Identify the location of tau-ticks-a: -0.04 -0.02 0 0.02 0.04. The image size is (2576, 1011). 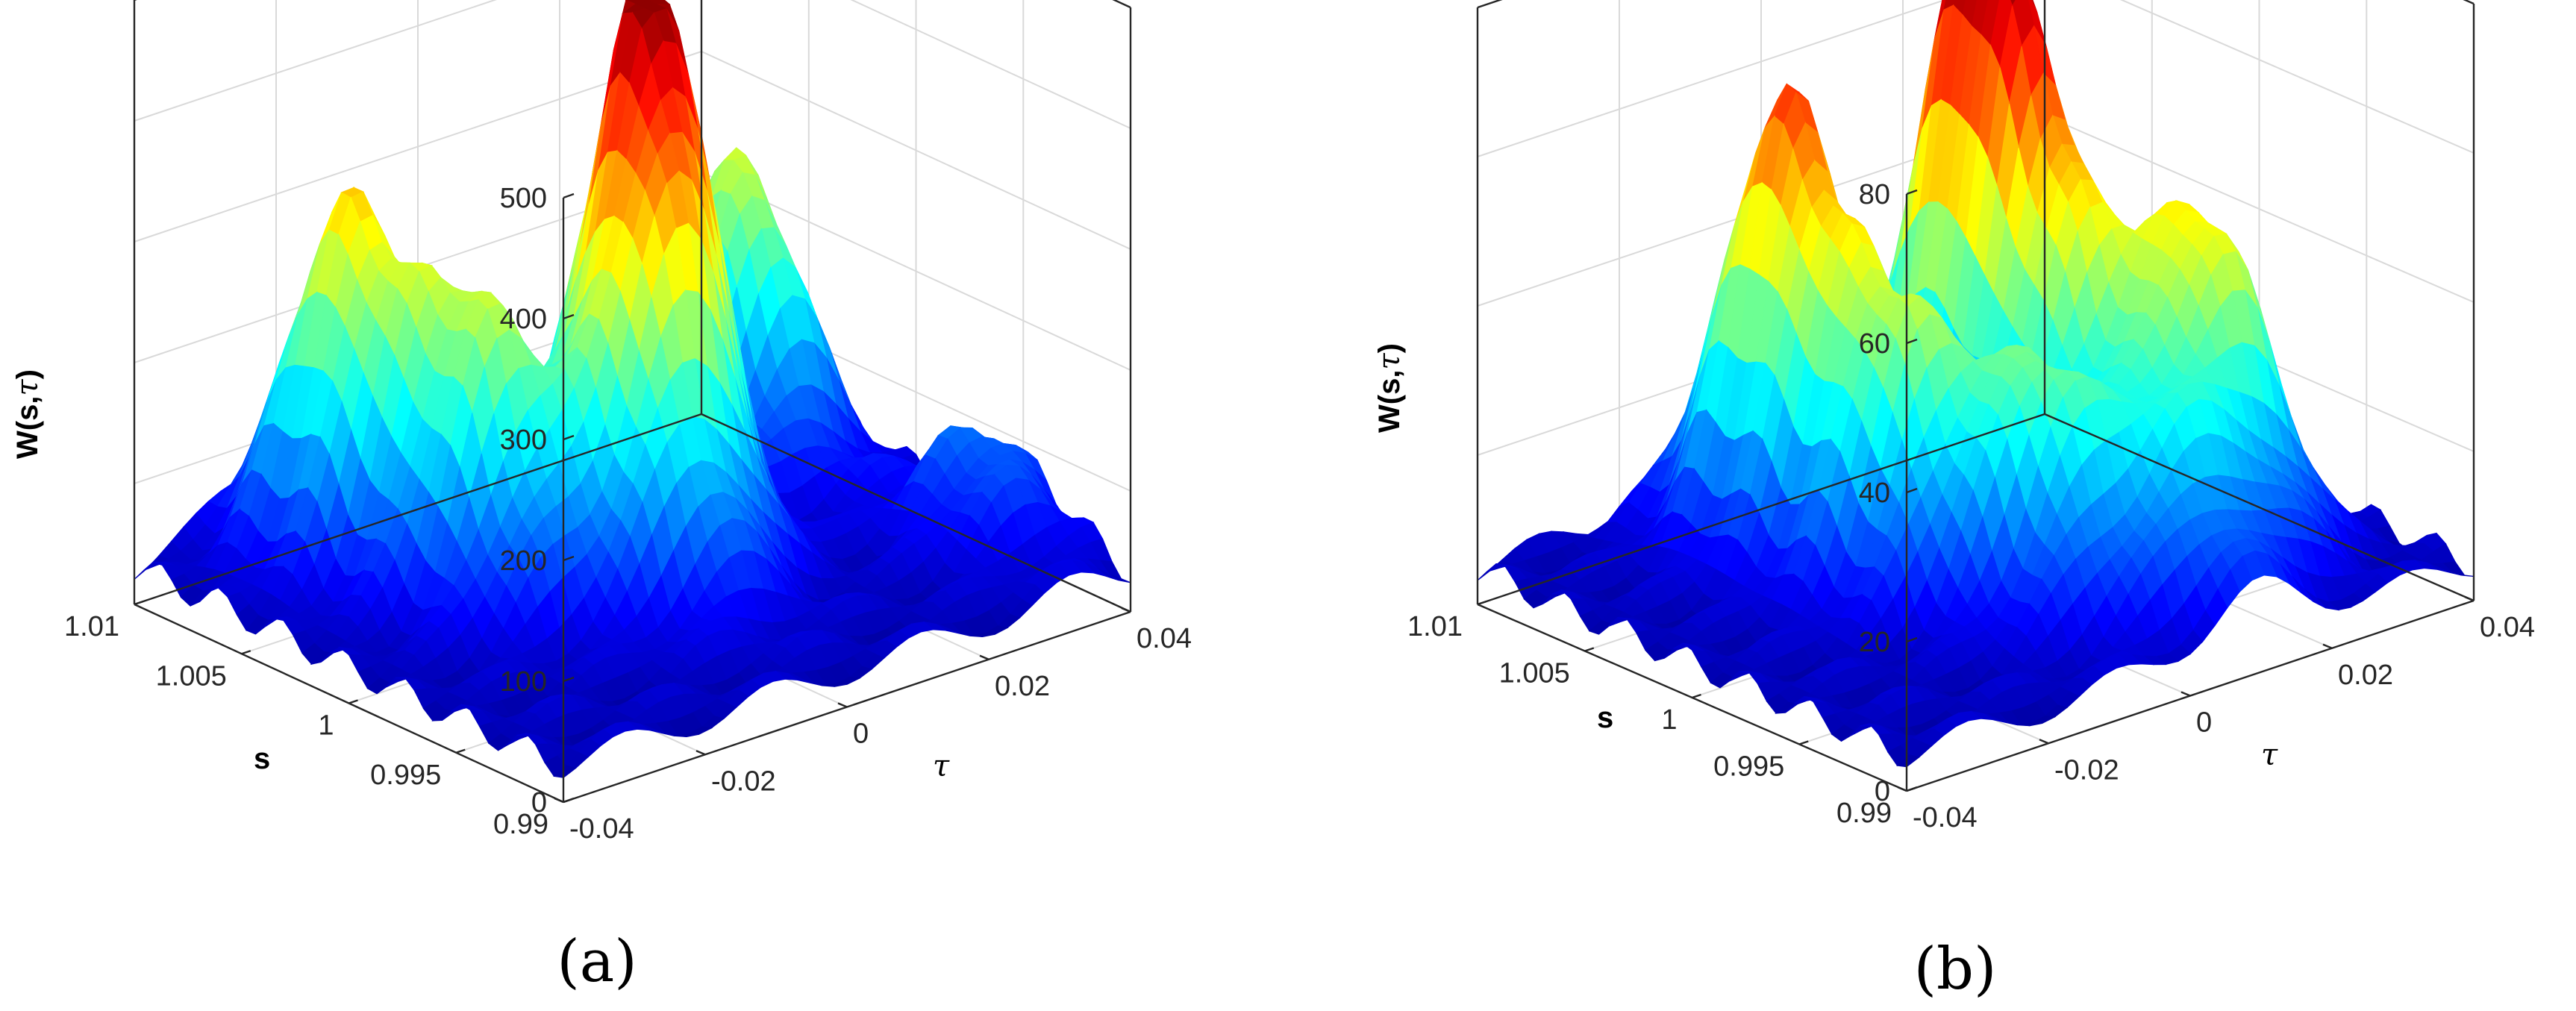
(873, 726).